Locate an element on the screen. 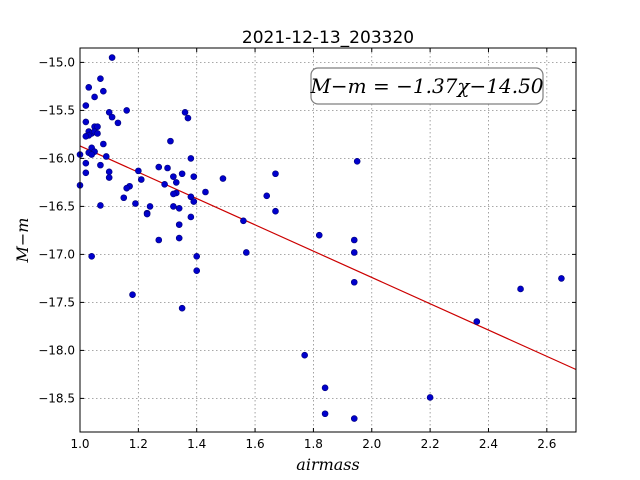 Image resolution: width=640 pixels, height=480 pixels. x-tick-label: 1.2 is located at coordinates (138, 444).